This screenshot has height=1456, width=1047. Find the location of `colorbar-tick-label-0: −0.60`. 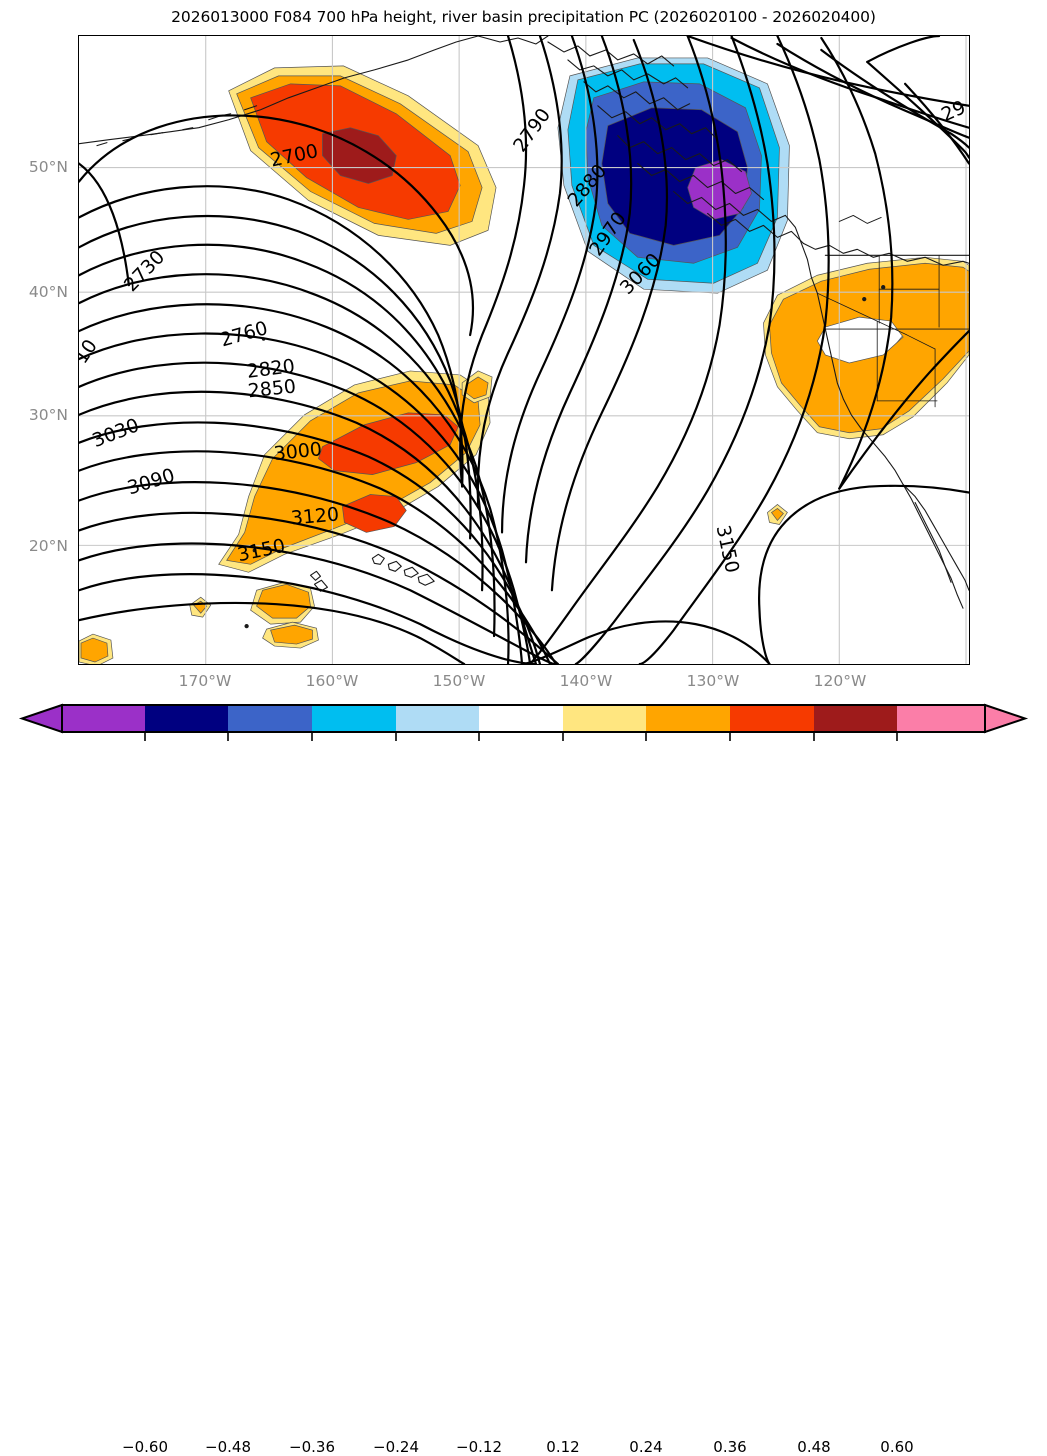

colorbar-tick-label-0: −0.60 is located at coordinates (145, 1447).